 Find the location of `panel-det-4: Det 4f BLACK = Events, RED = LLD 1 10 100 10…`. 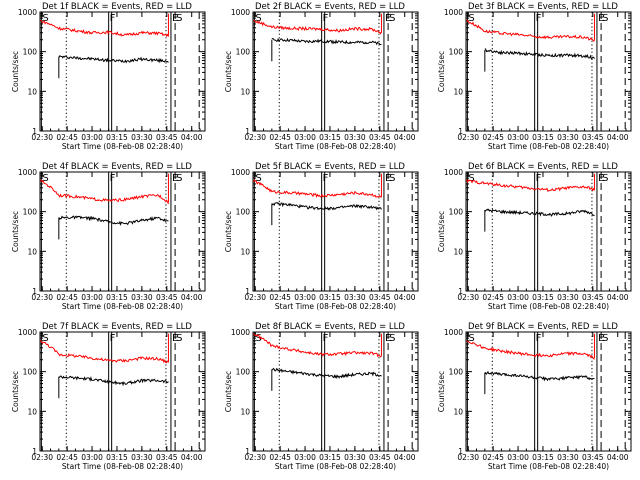

panel-det-4: Det 4f BLACK = Events, RED = LLD 1 10 100 10… is located at coordinates (108, 236).